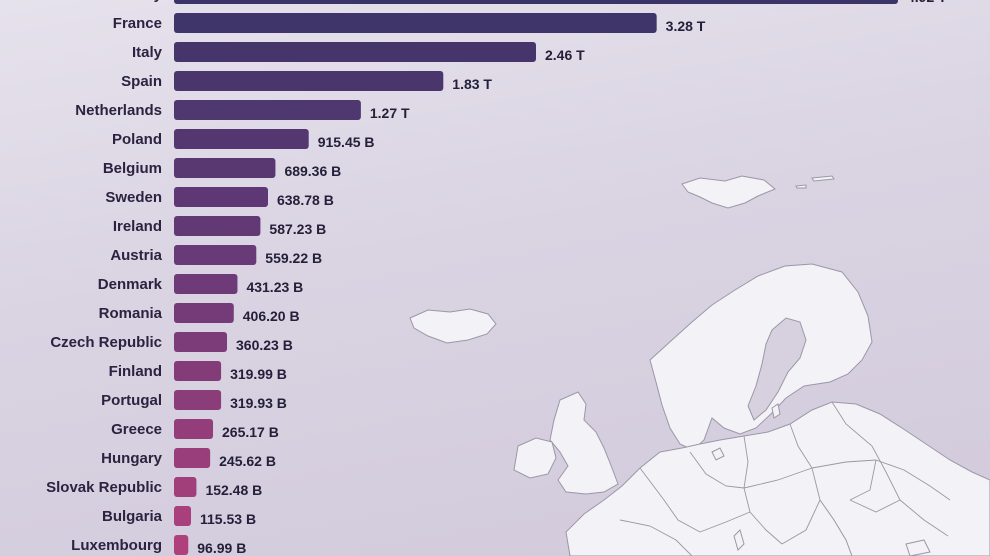  I want to click on gotland-islet, so click(776, 411).